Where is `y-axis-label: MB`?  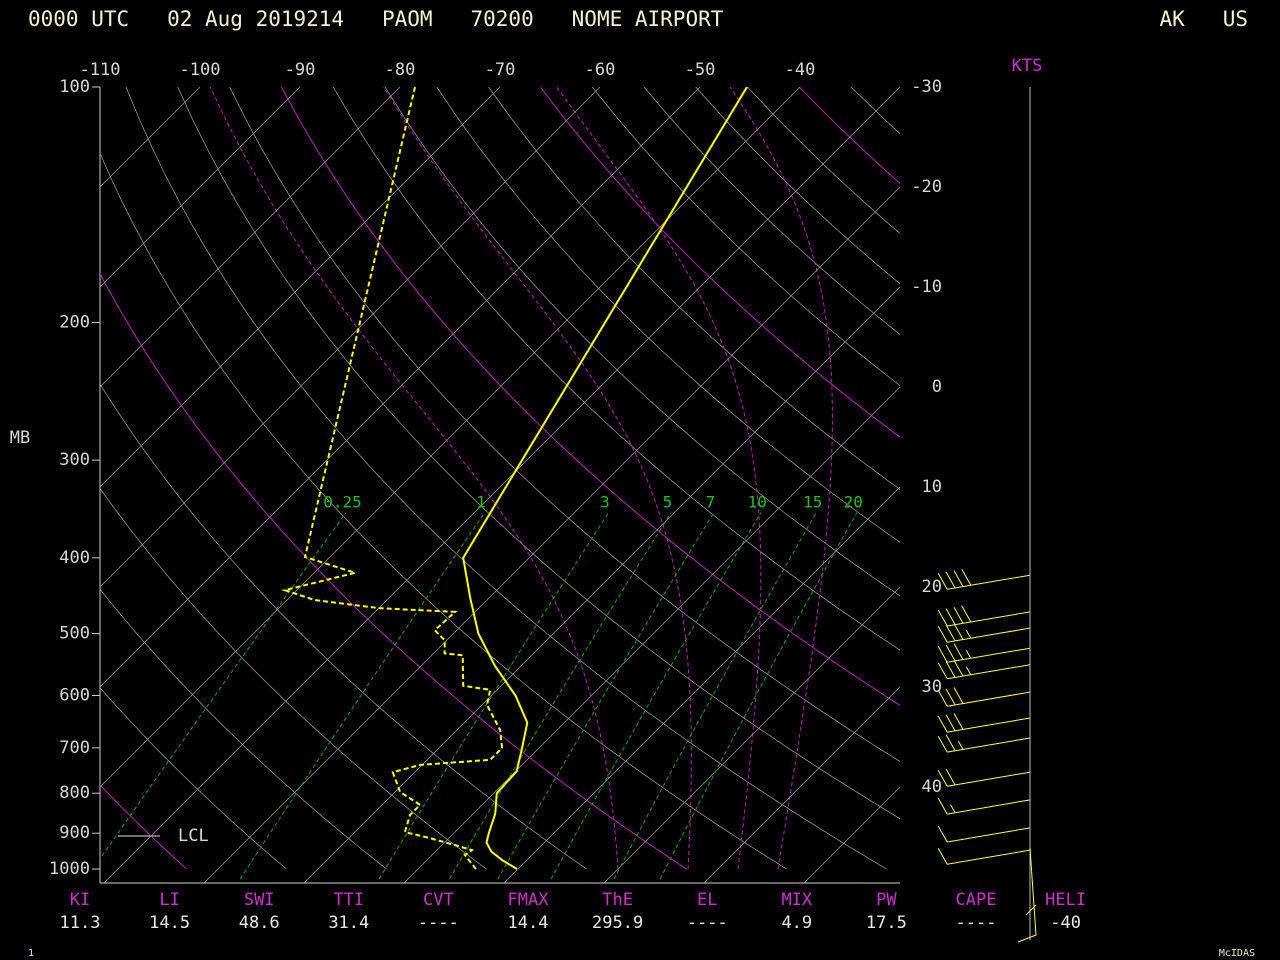
y-axis-label: MB is located at coordinates (20, 438).